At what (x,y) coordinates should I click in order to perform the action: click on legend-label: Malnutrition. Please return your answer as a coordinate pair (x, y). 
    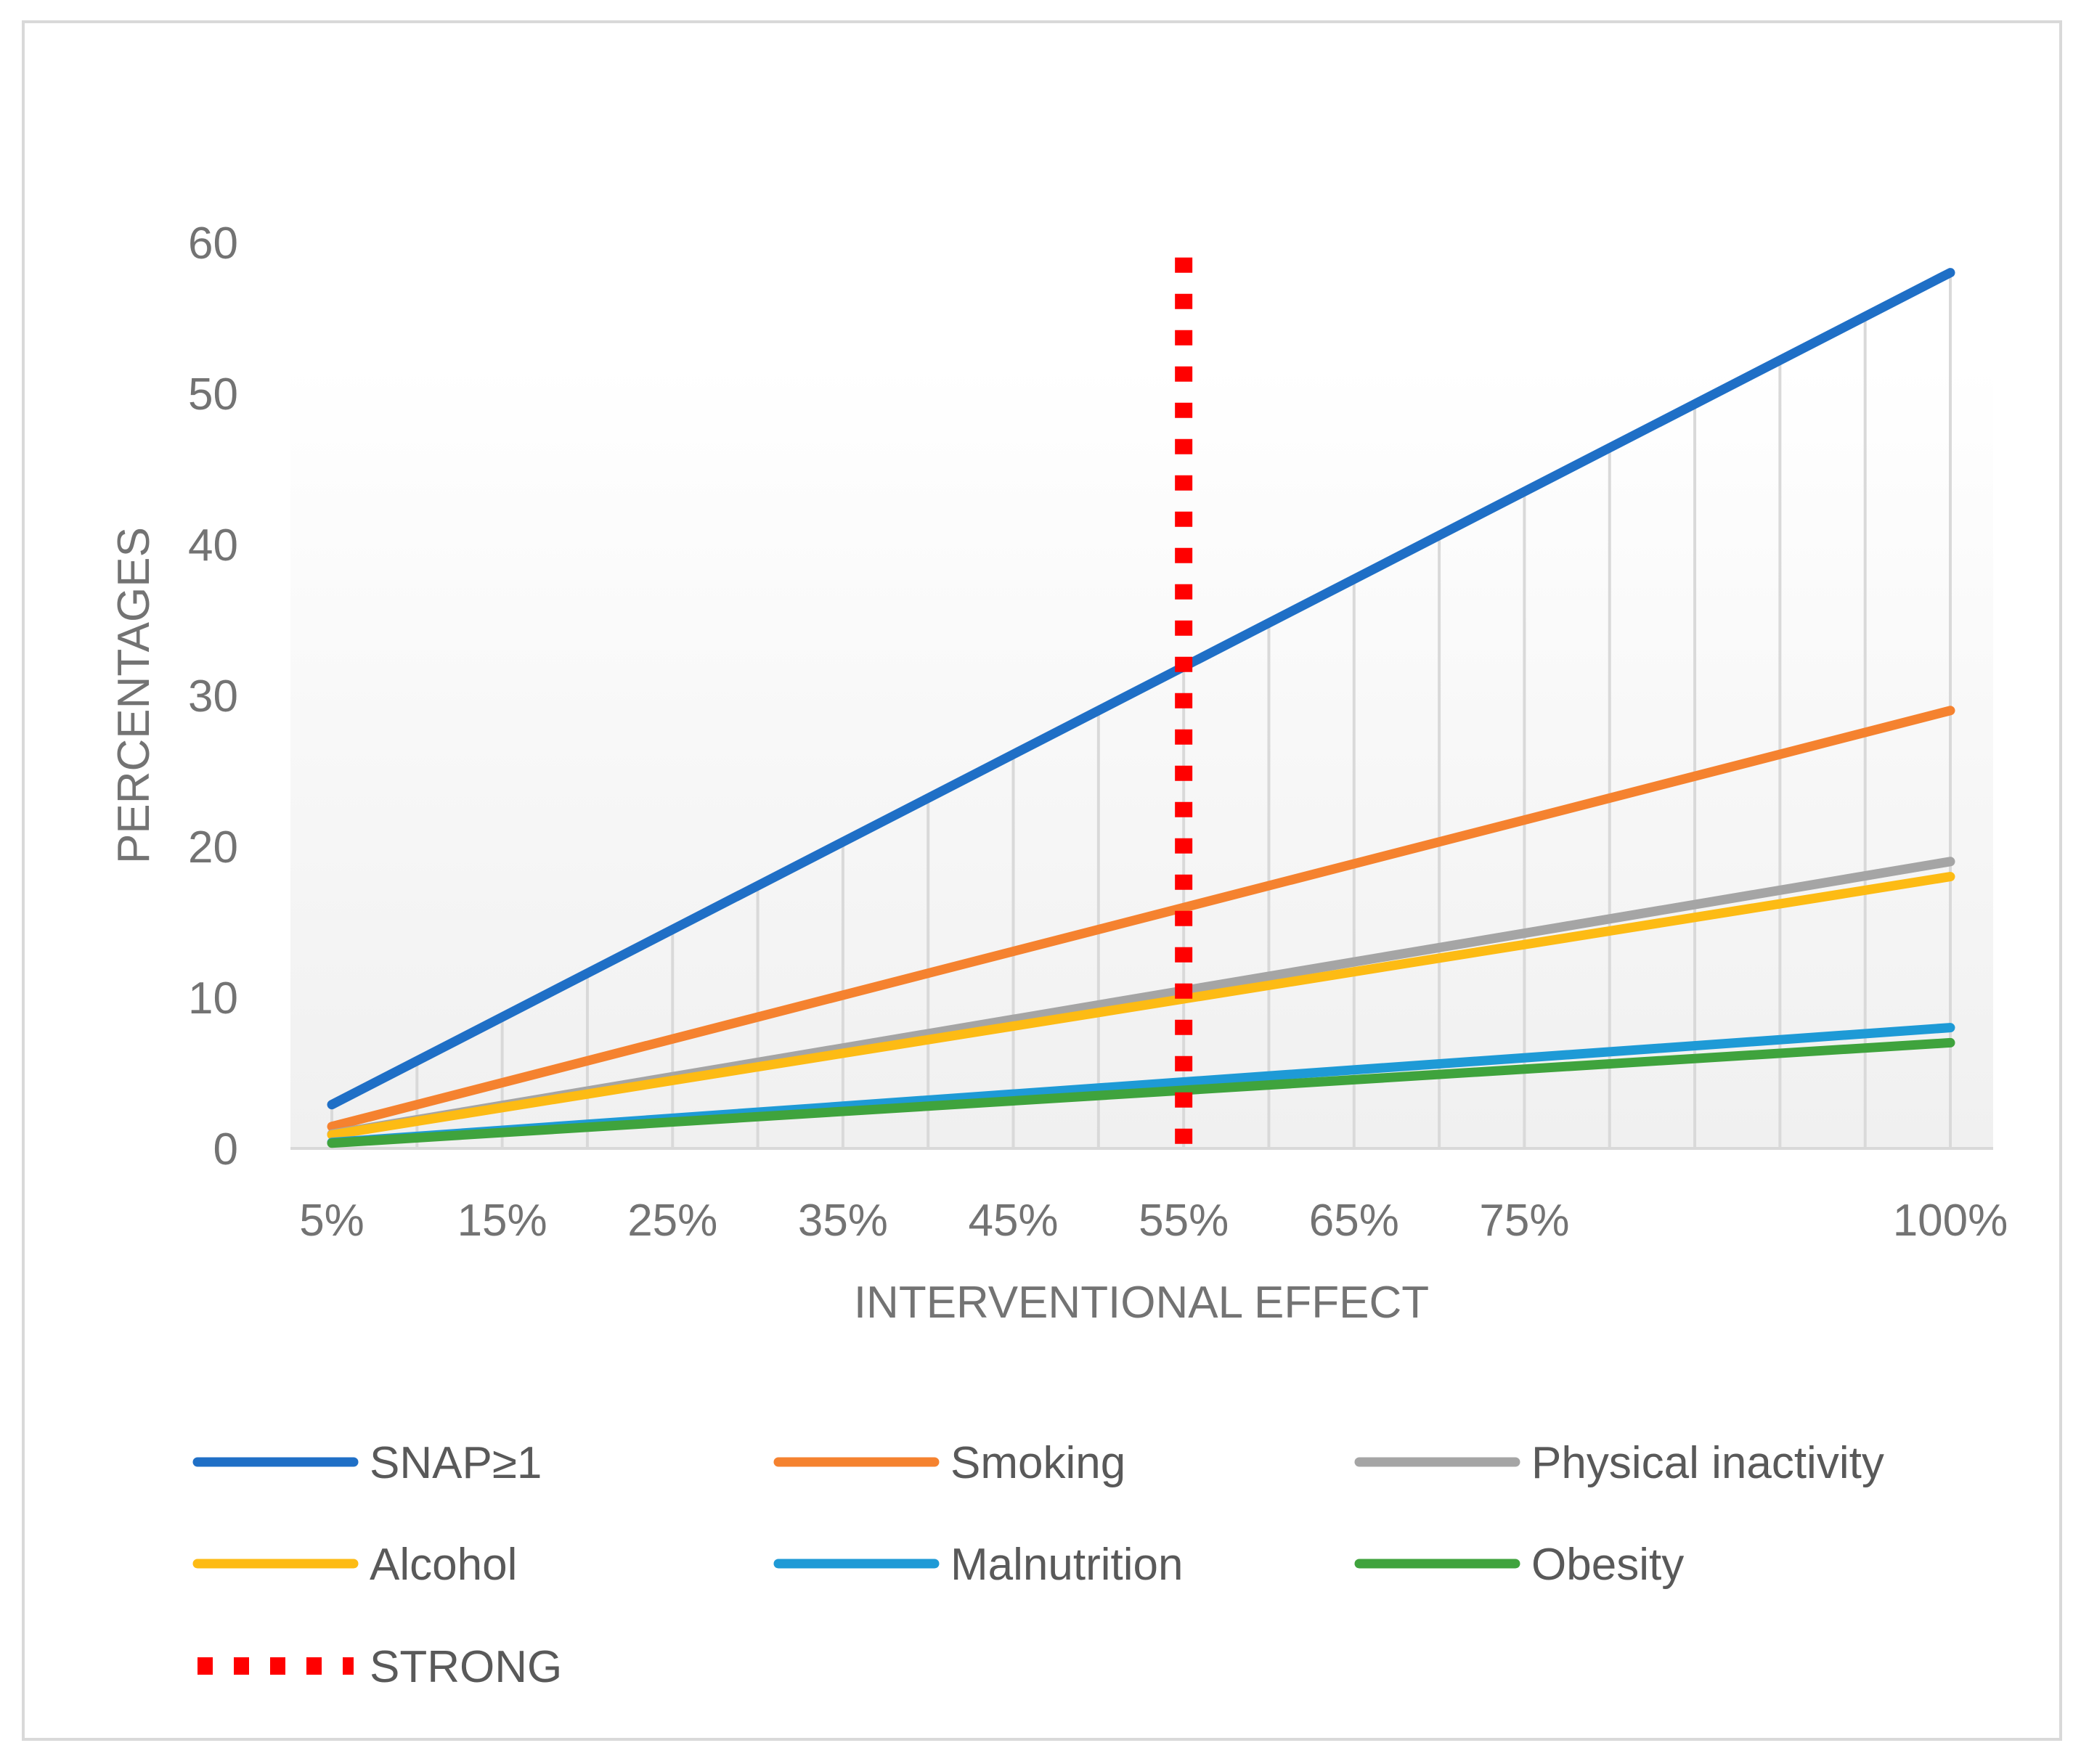
    Looking at the image, I should click on (1066, 1565).